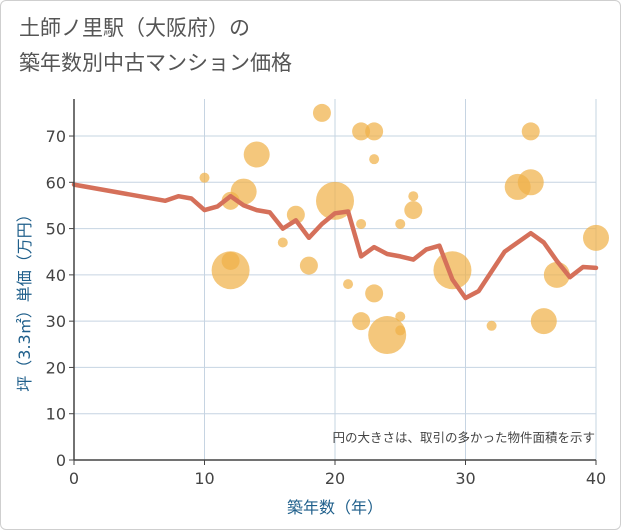  Describe the element at coordinates (56, 182) in the screenshot. I see `y-tick-label: 60` at that location.